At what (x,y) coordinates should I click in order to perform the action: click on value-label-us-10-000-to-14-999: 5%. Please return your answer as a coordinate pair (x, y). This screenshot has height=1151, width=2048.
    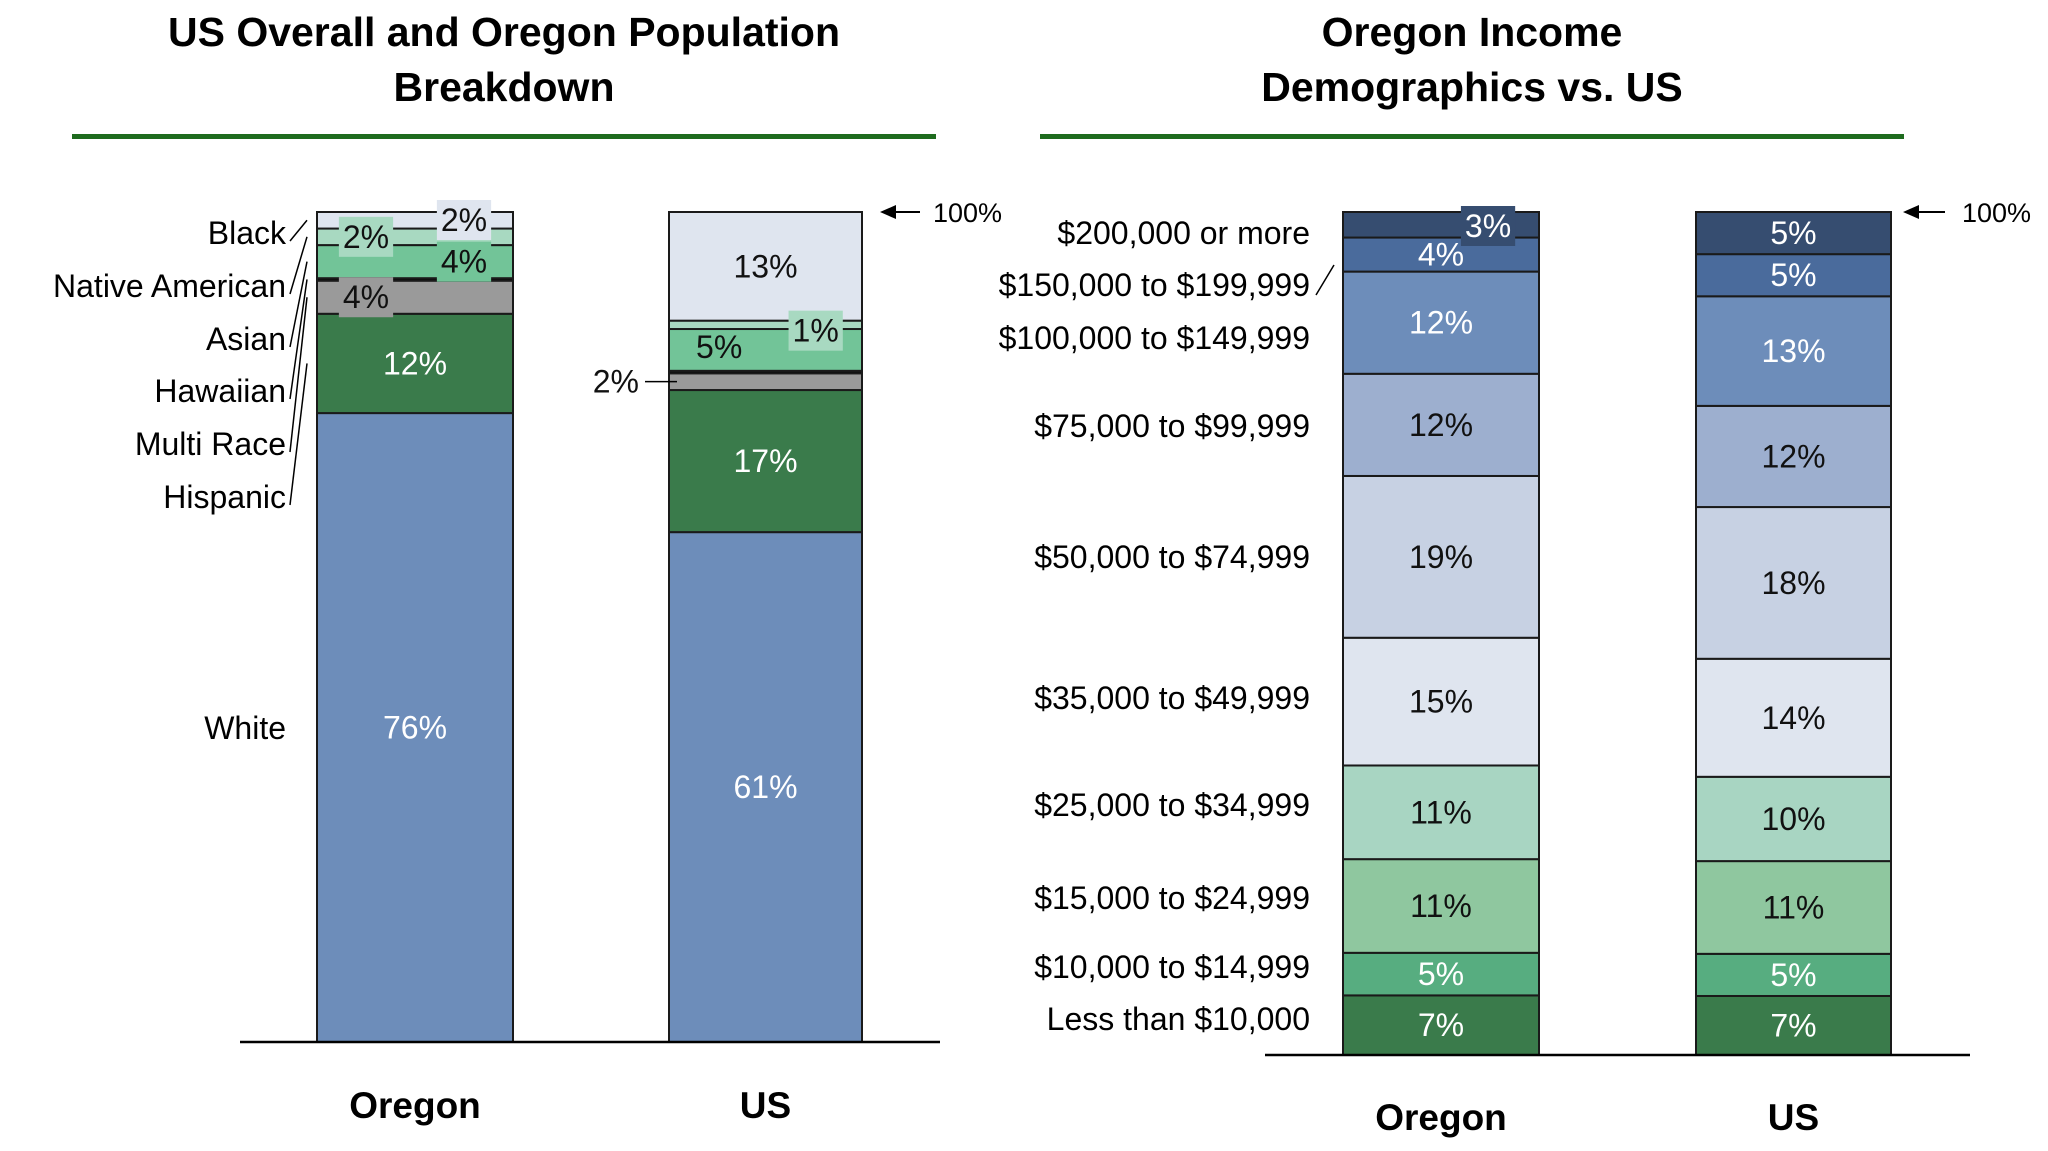
    Looking at the image, I should click on (1793, 975).